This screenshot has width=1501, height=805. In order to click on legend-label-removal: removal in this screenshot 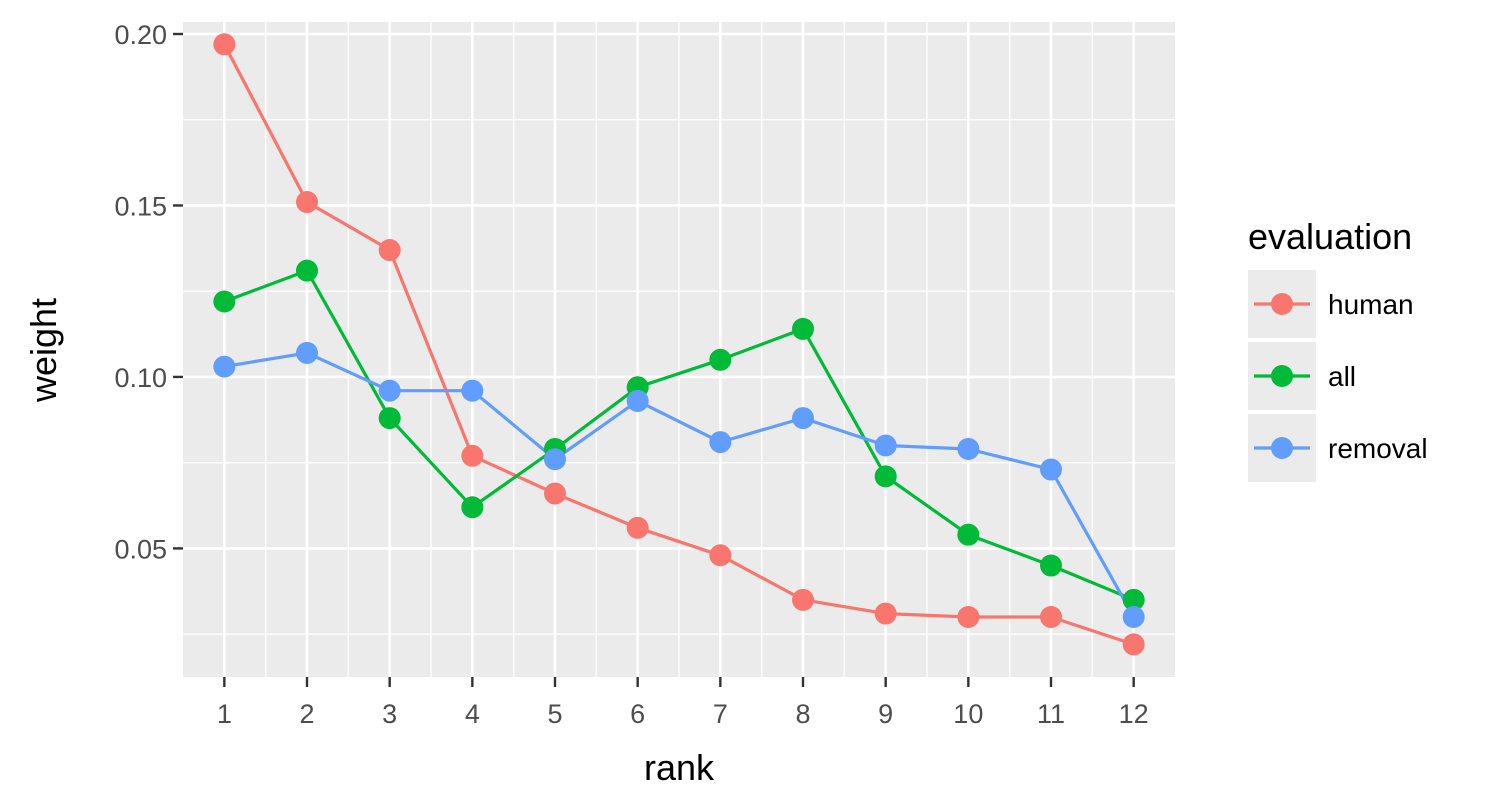, I will do `click(1378, 448)`.